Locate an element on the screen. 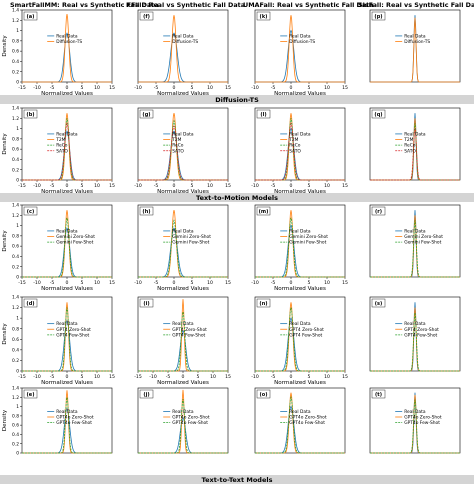  x-tick-label: -15 is located at coordinates (22, 377).